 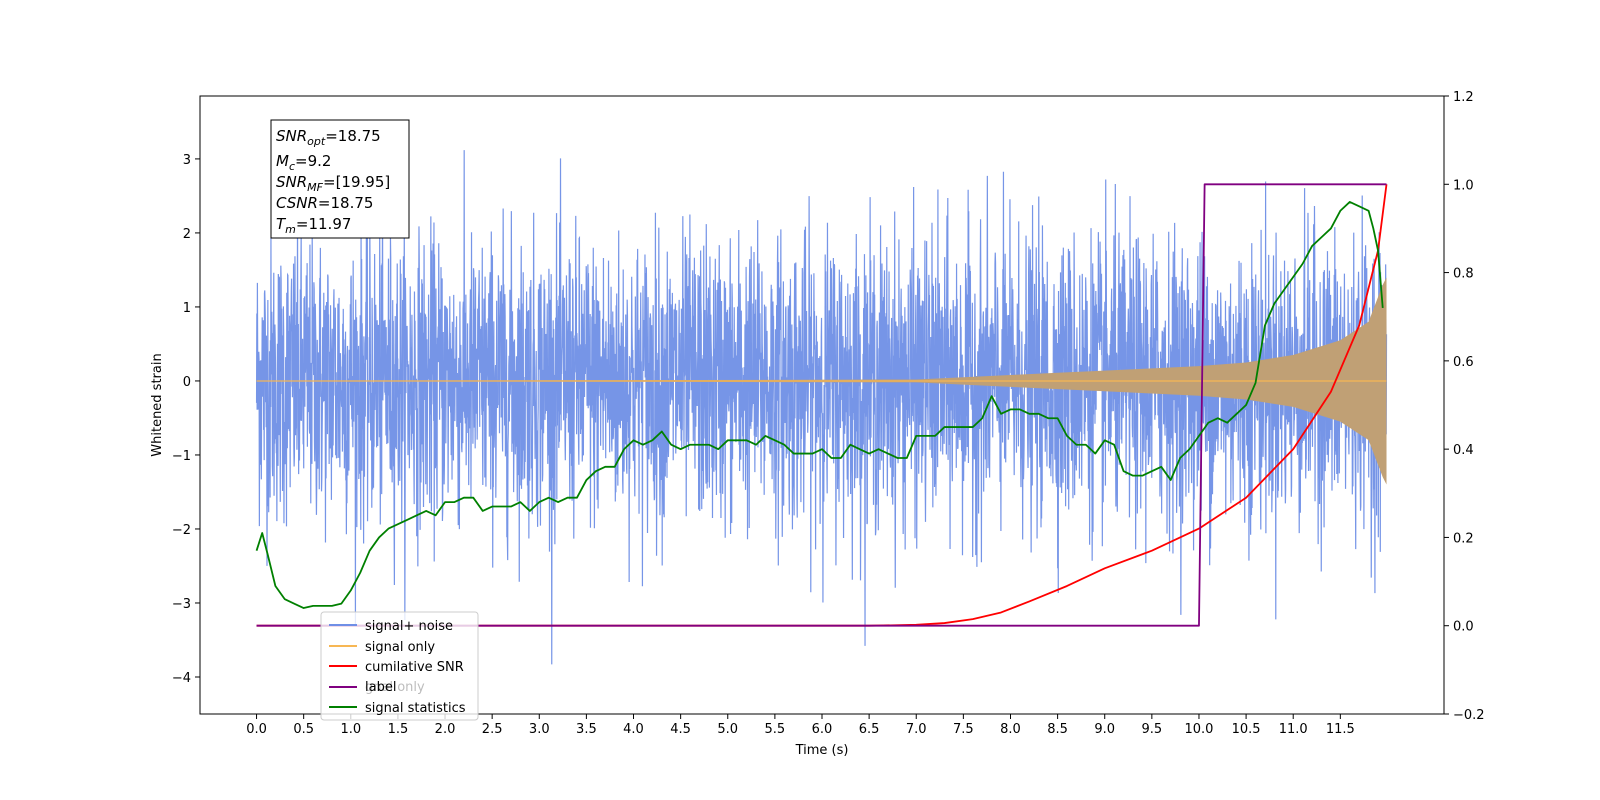 What do you see at coordinates (1246, 729) in the screenshot?
I see `x-tick-label: 10.5` at bounding box center [1246, 729].